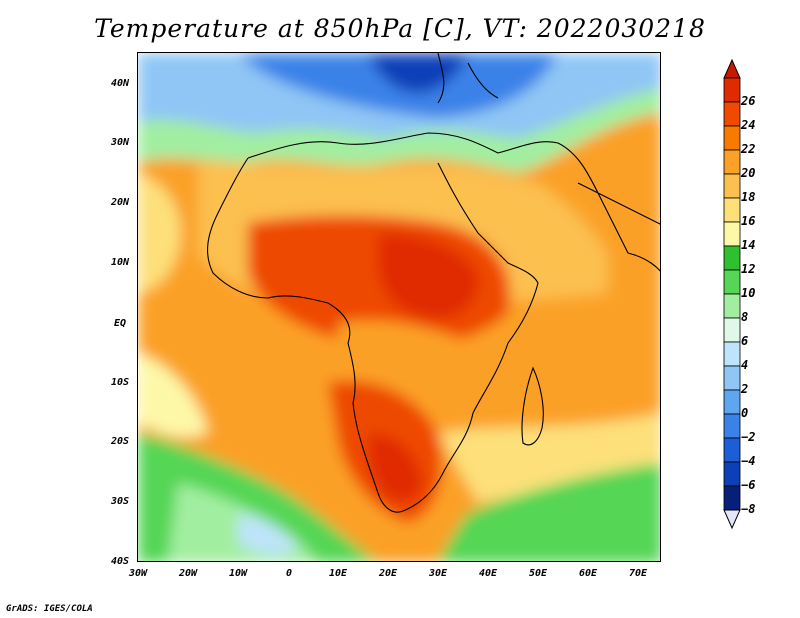  What do you see at coordinates (188, 573) in the screenshot?
I see `lon-label: 20W` at bounding box center [188, 573].